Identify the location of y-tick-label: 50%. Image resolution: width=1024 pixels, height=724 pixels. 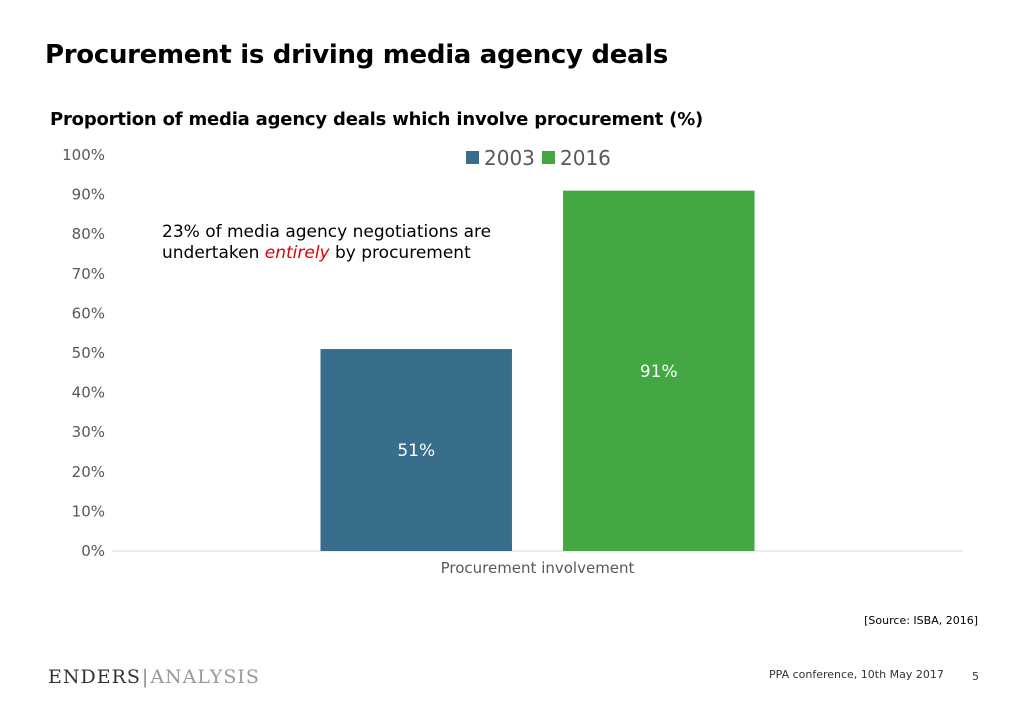
(88, 353).